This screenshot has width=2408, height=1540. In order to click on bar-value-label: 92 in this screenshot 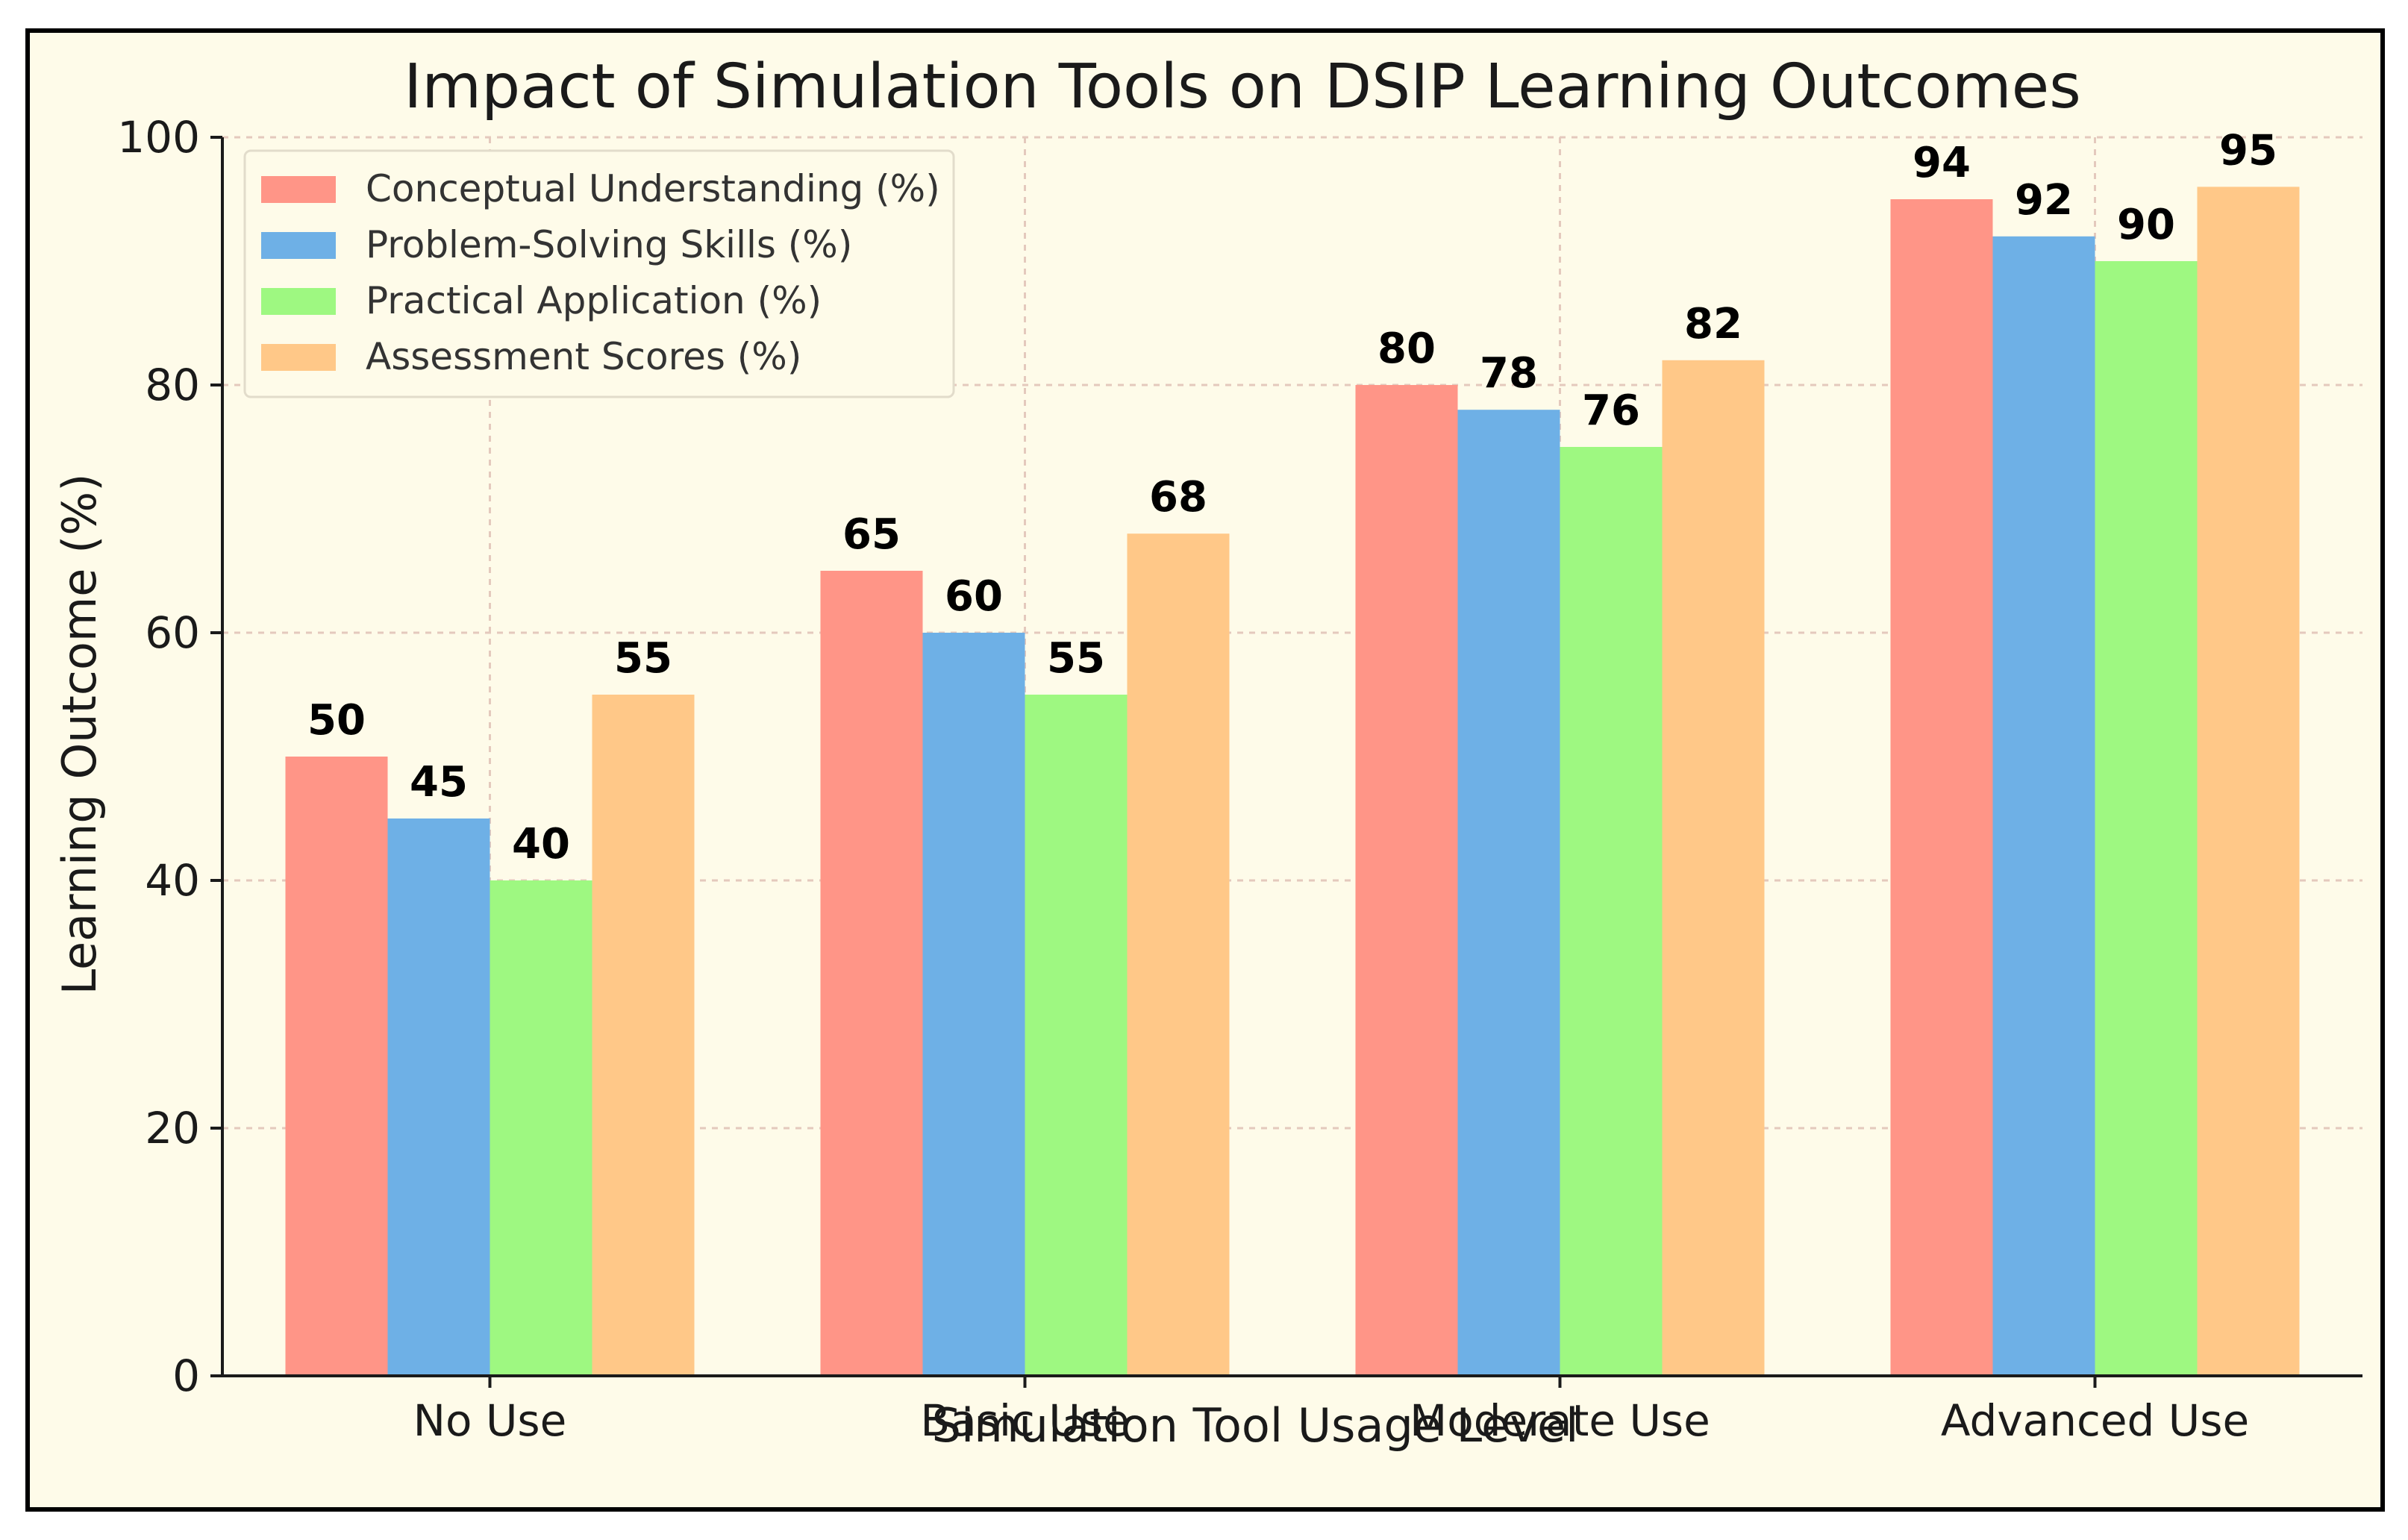, I will do `click(2044, 200)`.